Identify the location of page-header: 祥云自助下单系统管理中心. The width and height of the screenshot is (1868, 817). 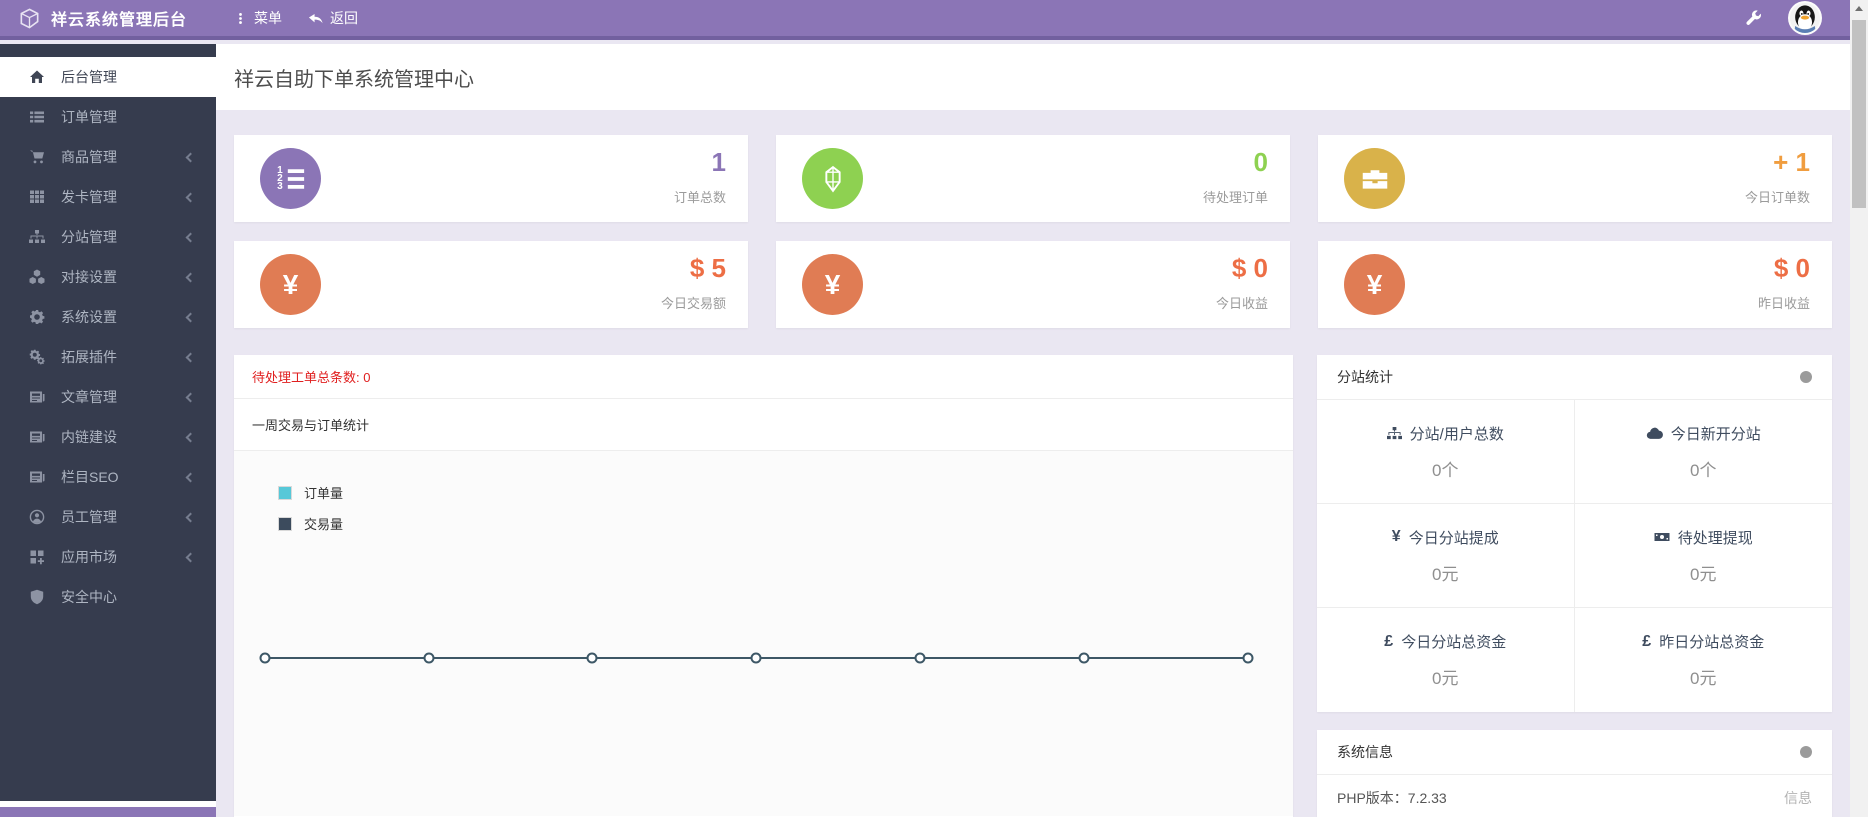
(1033, 77).